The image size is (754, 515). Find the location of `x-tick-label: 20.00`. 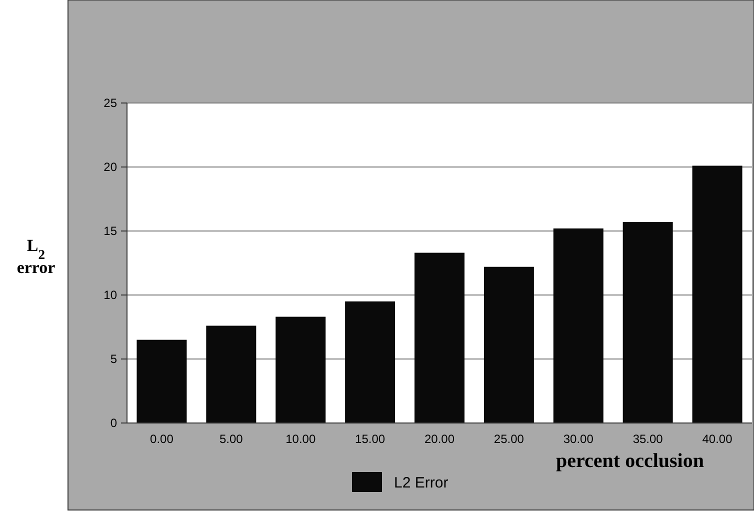

x-tick-label: 20.00 is located at coordinates (439, 439).